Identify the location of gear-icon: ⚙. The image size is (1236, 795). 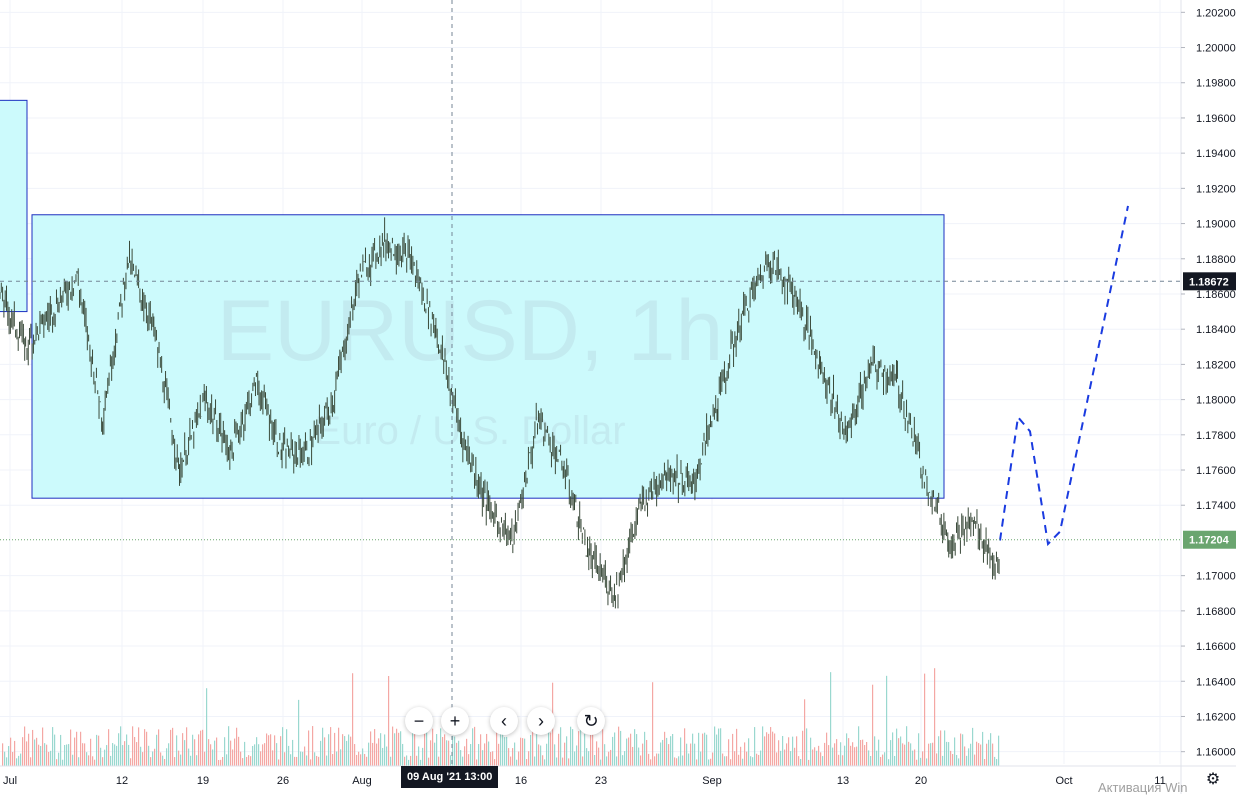
(1213, 779).